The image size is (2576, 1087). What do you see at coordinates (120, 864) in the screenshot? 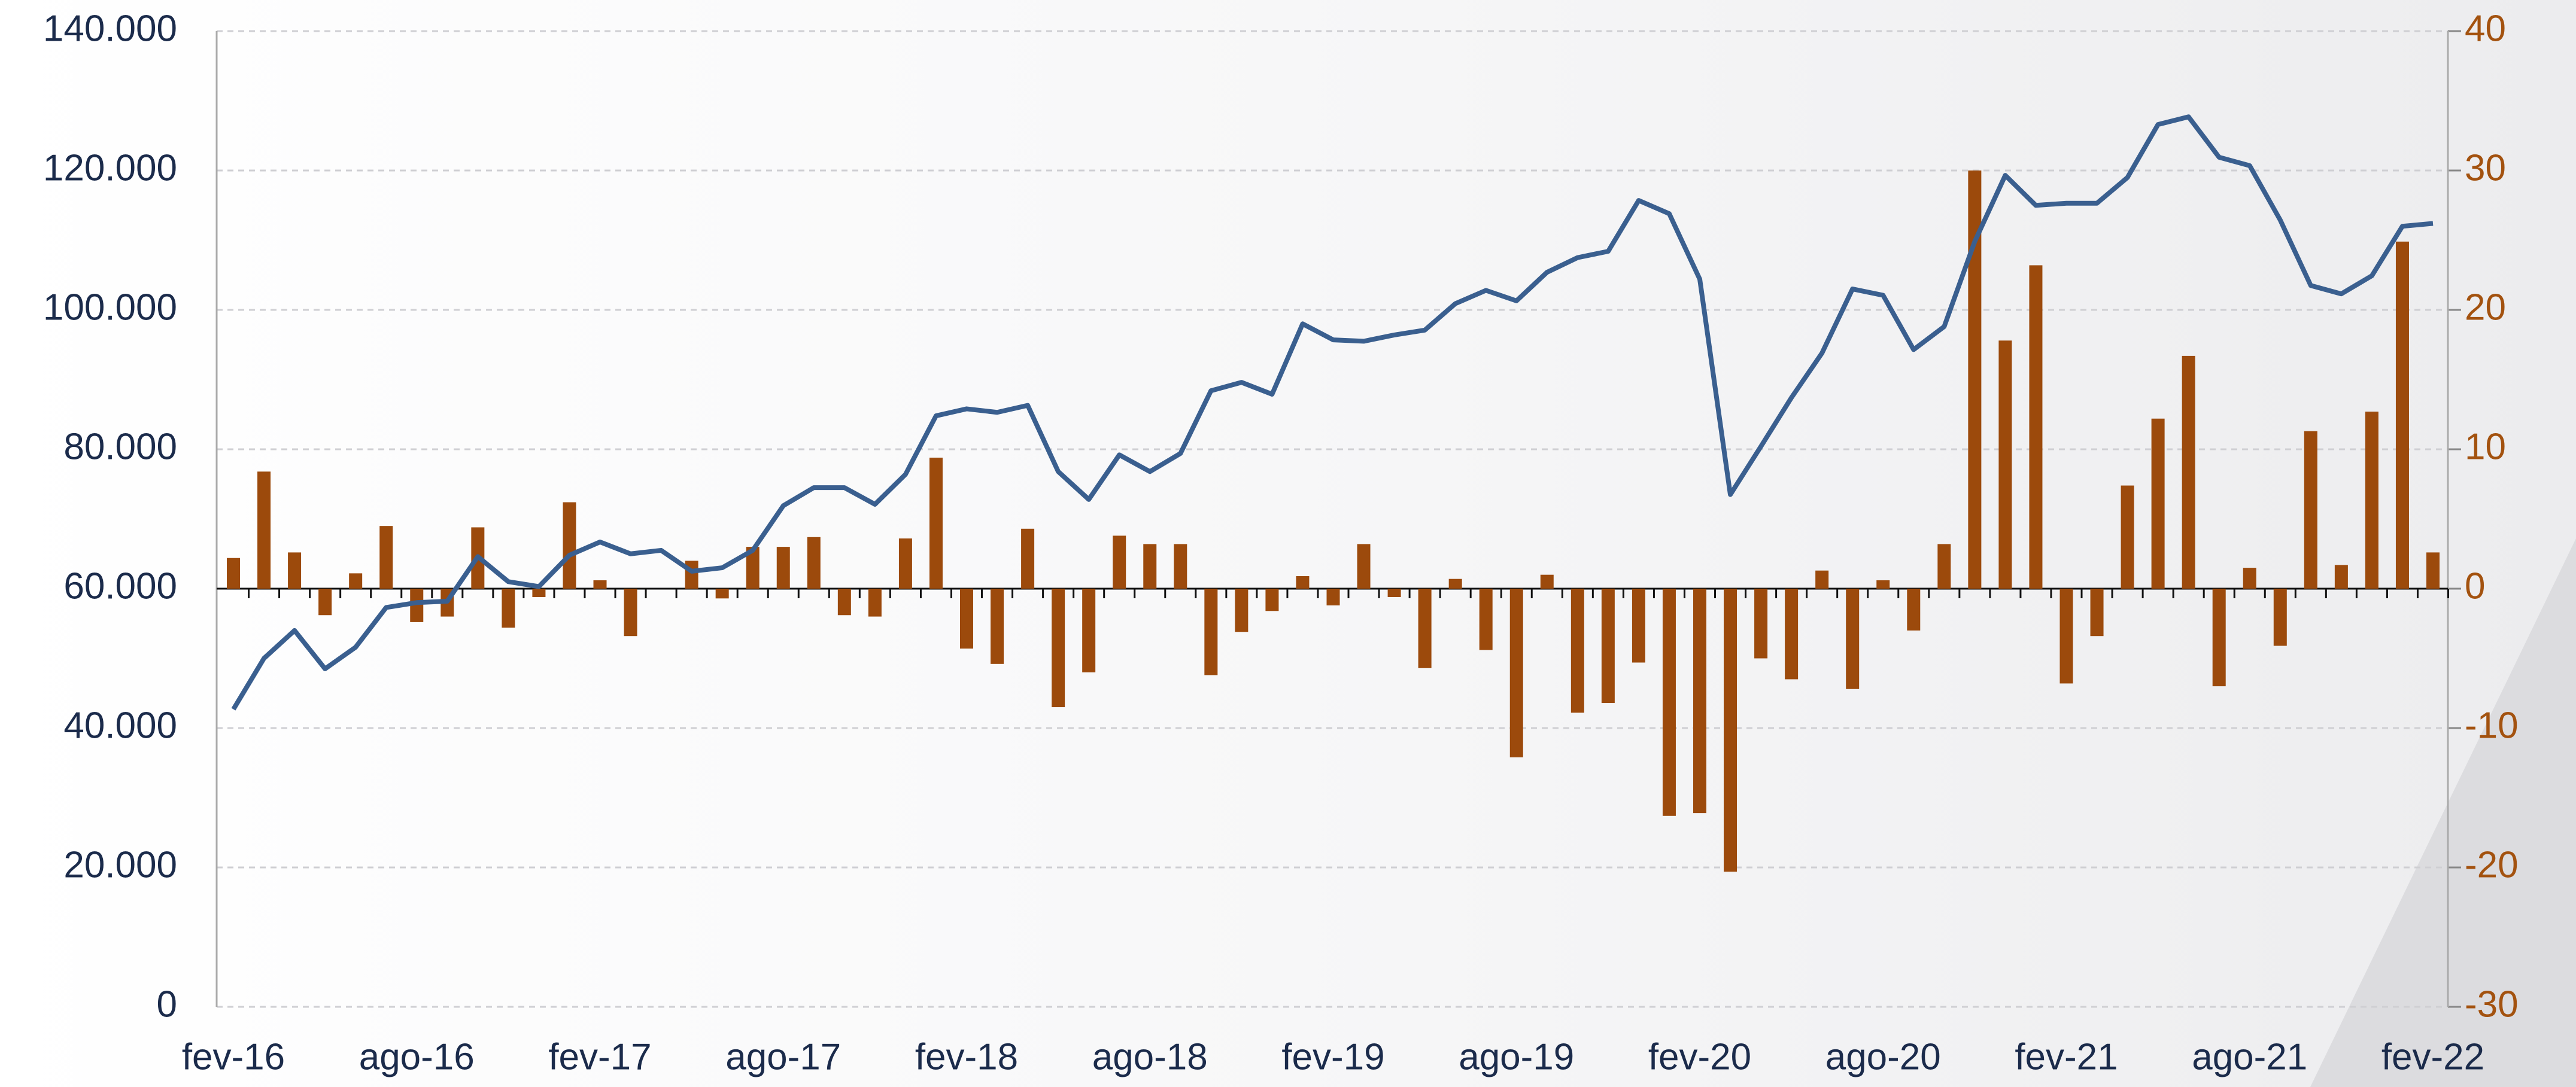
I see `y-tick-label: 20.000` at bounding box center [120, 864].